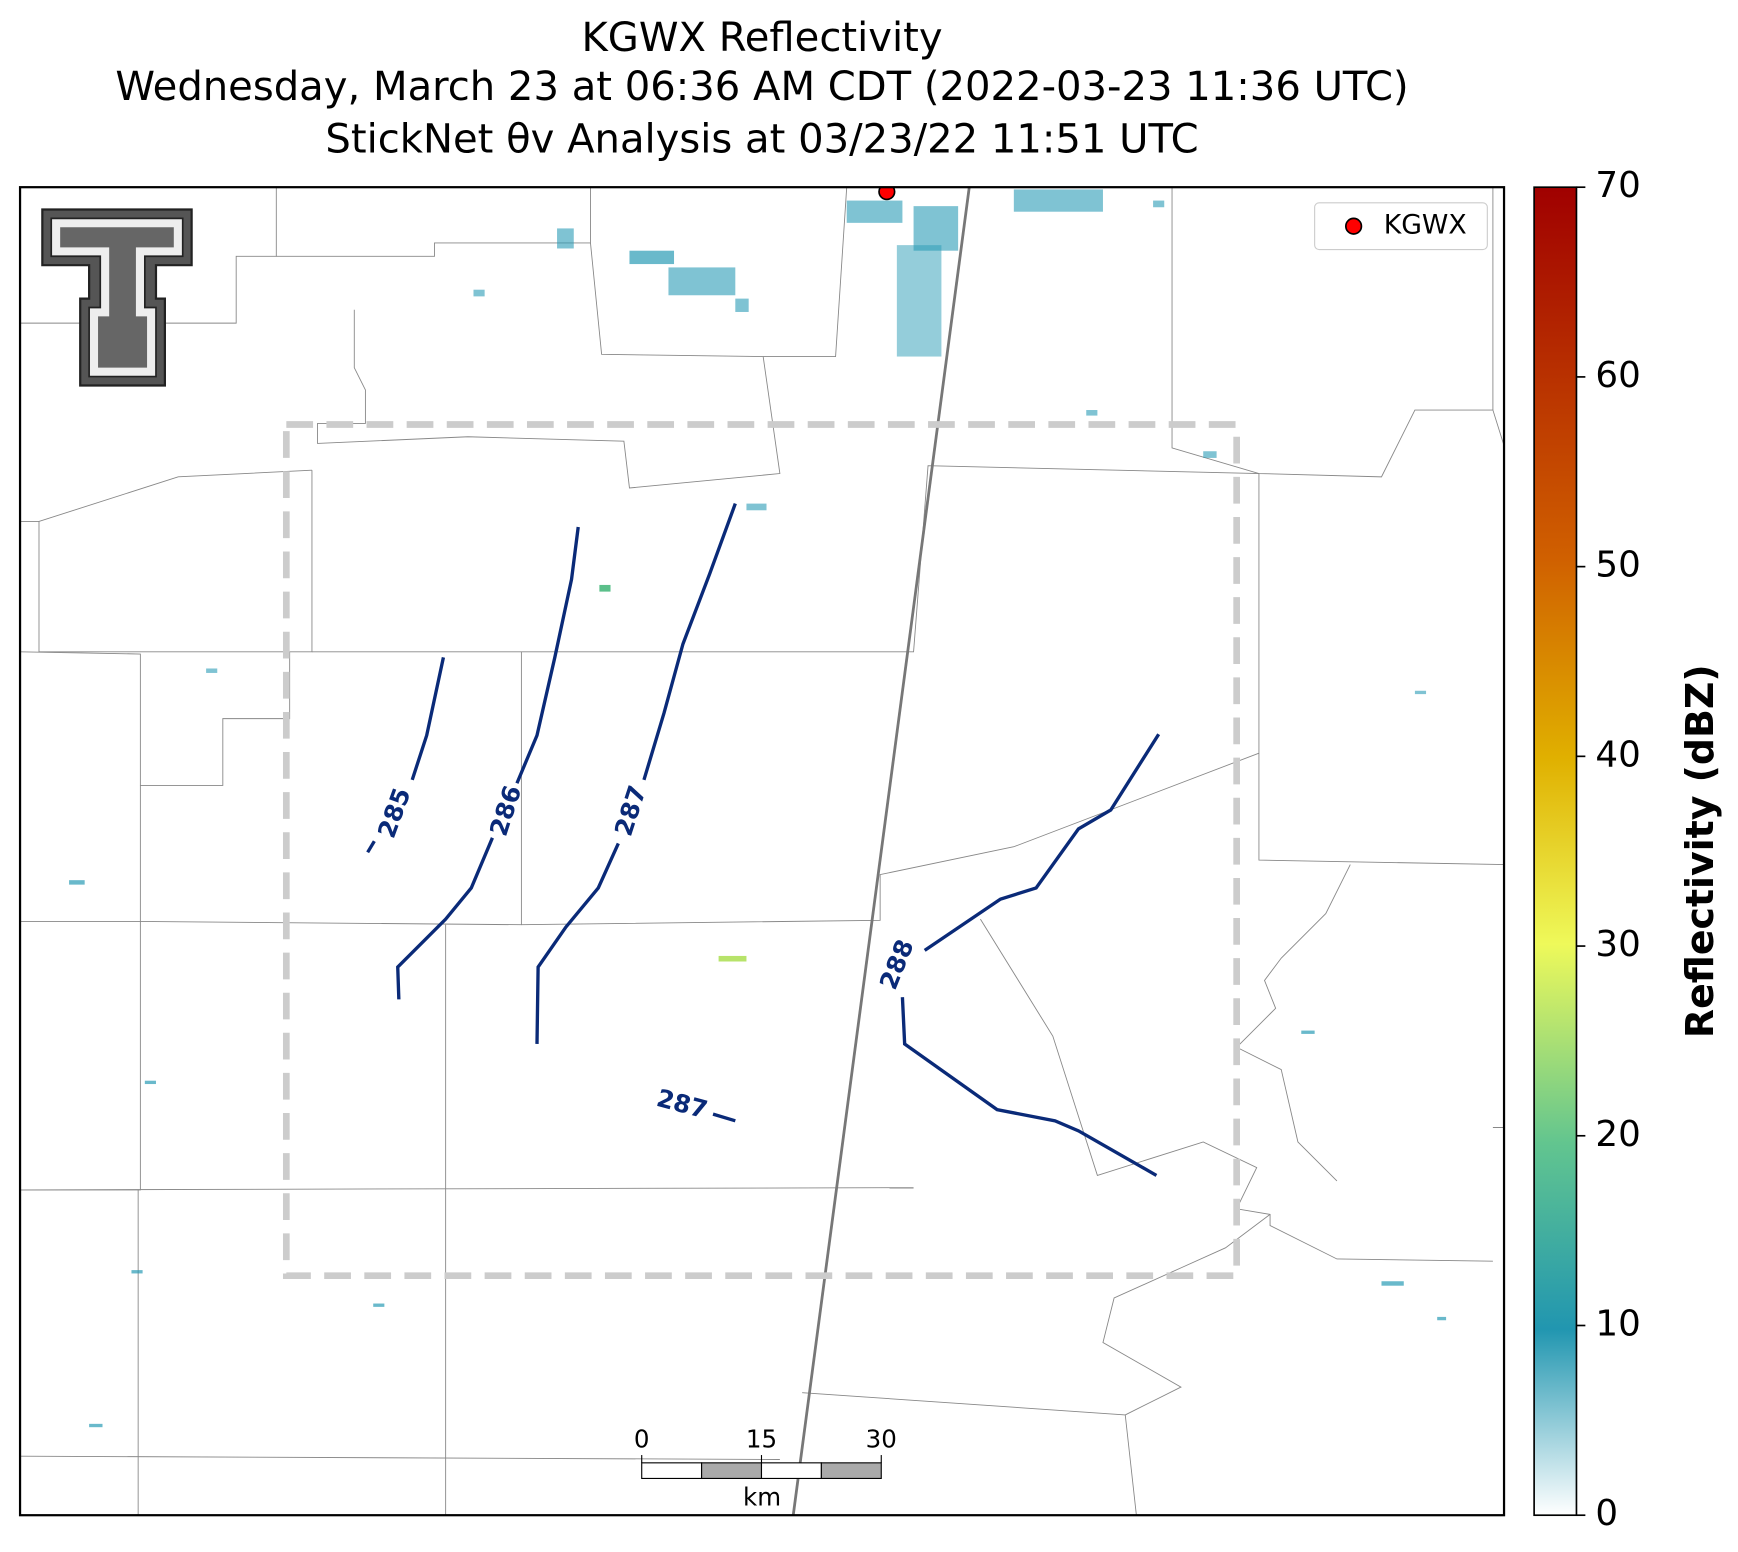 This screenshot has width=1738, height=1552. I want to click on colorbar-label: Reflectivity (dBZ), so click(1700, 851).